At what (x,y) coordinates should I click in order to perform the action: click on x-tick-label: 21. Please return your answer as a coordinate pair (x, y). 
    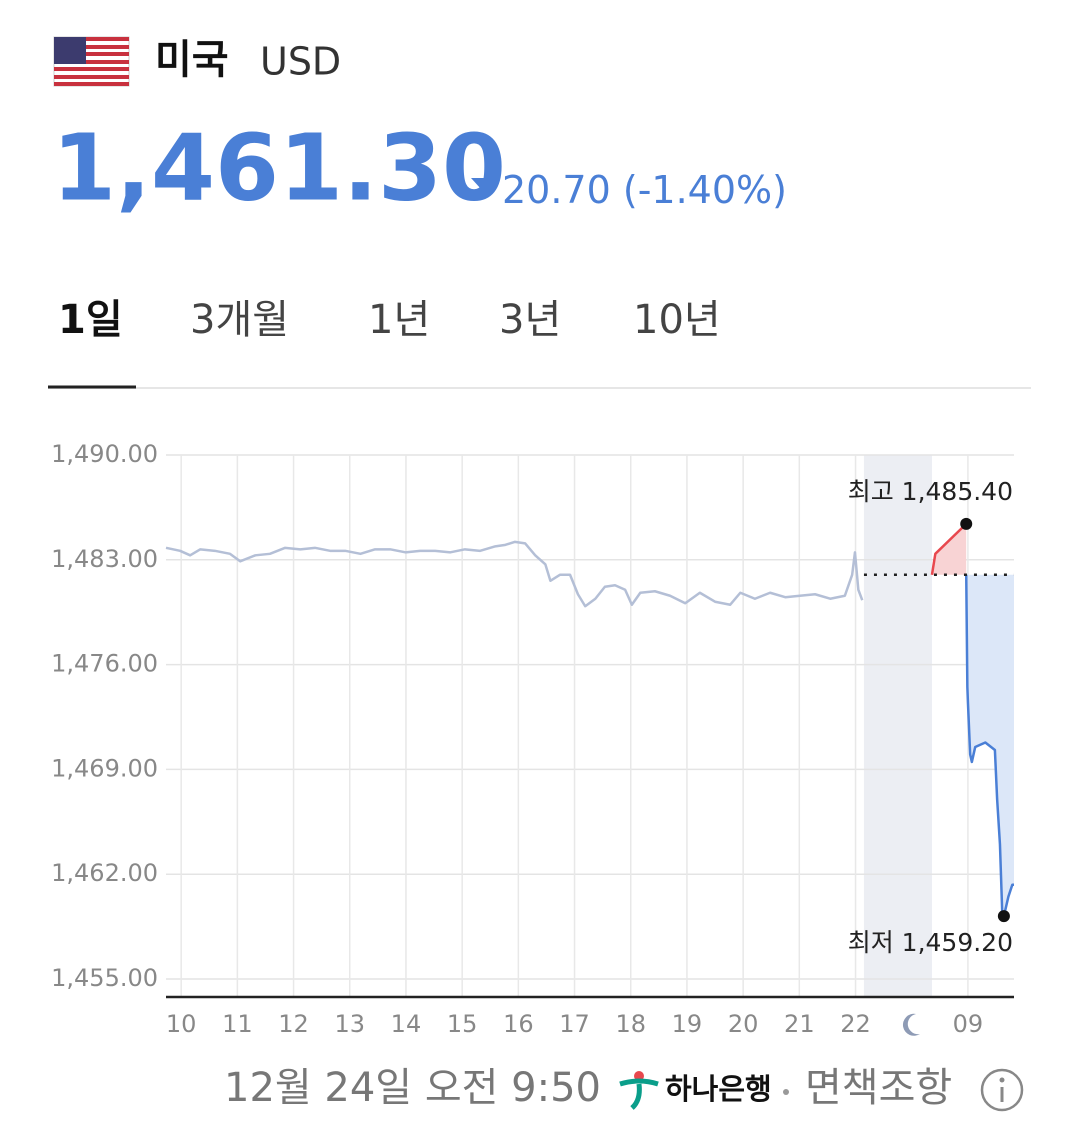
    Looking at the image, I should click on (799, 1024).